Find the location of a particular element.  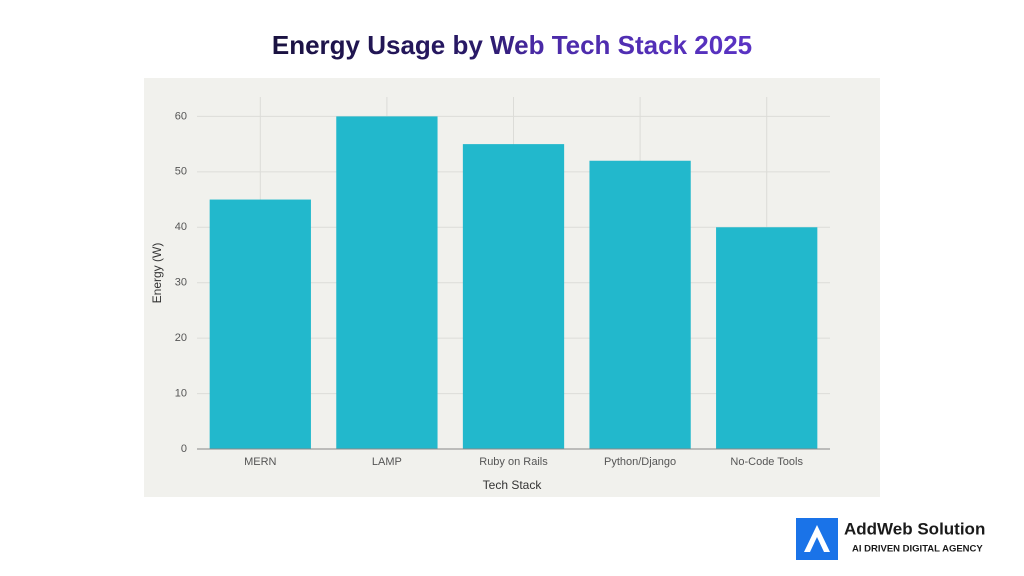

x-tick-label: LAMP is located at coordinates (387, 462).